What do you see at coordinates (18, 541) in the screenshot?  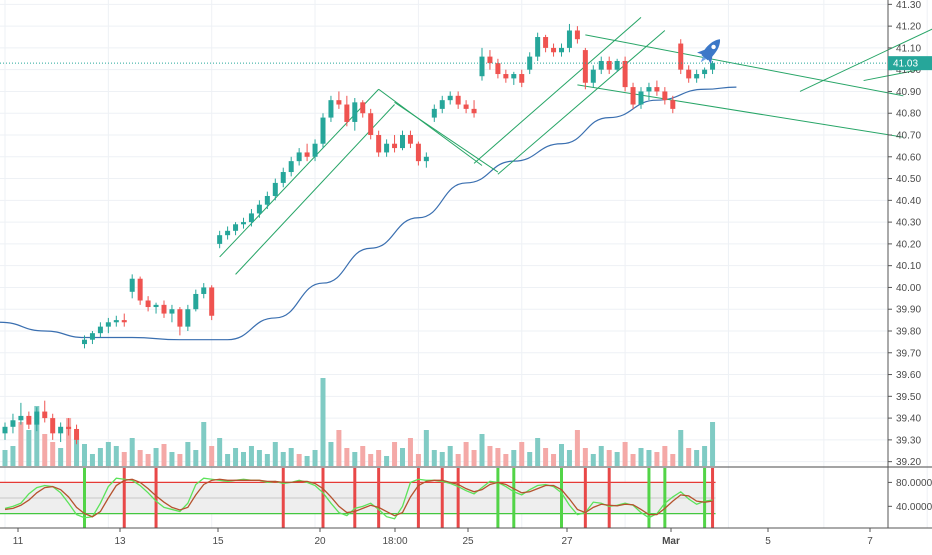 I see `time-tick-label: 11` at bounding box center [18, 541].